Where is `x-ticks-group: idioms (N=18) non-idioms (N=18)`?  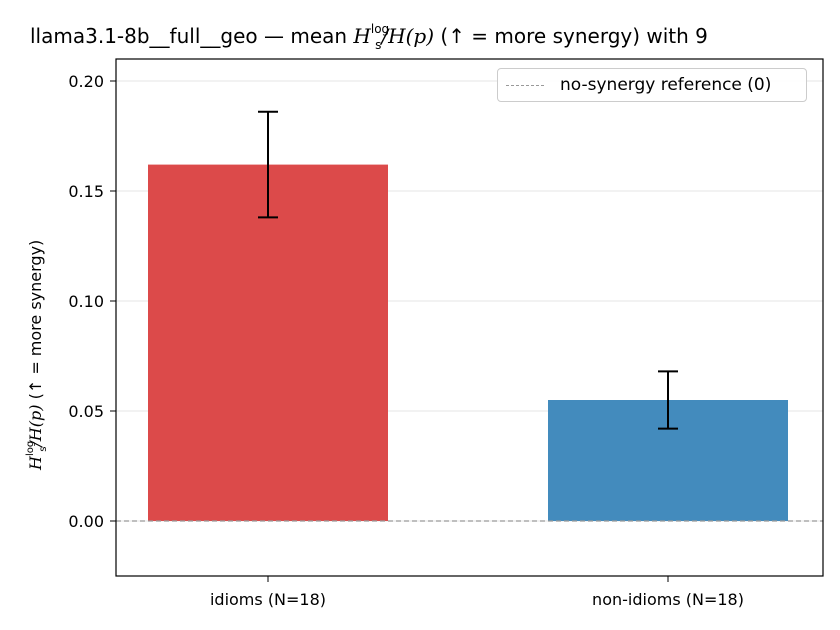
x-ticks-group: idioms (N=18) non-idioms (N=18) is located at coordinates (477, 592).